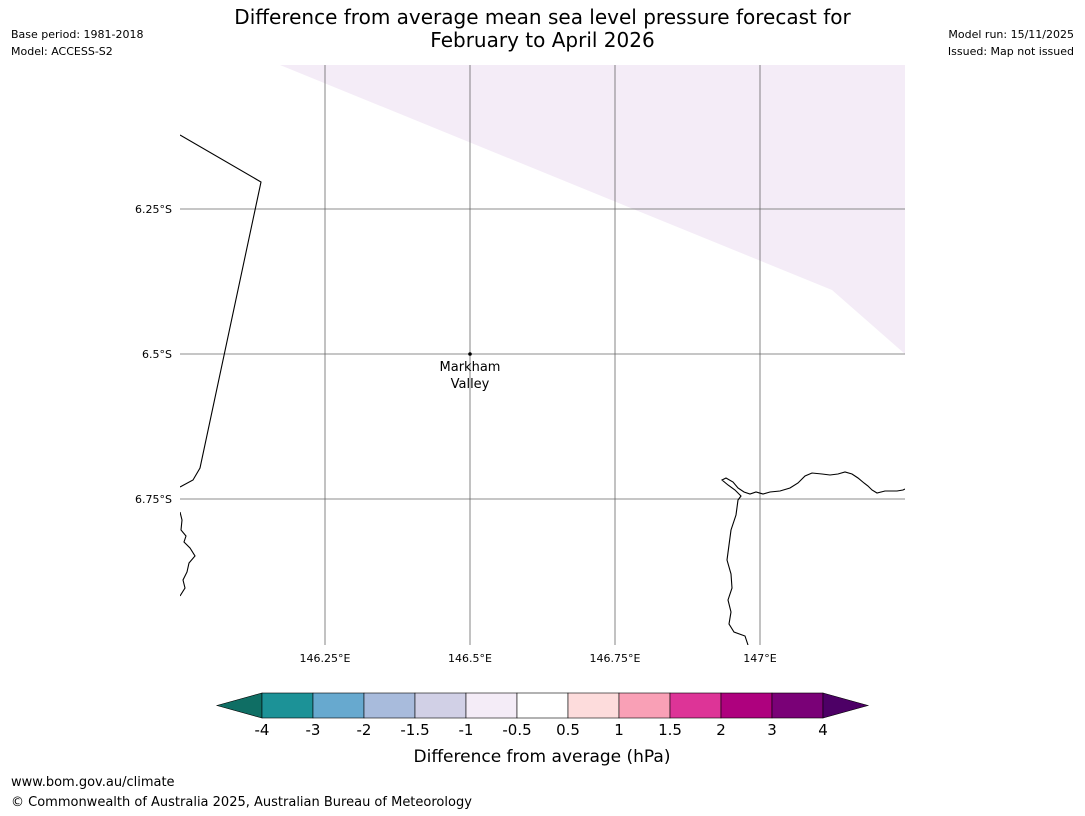  I want to click on colorbar-tick-label: -2, so click(364, 730).